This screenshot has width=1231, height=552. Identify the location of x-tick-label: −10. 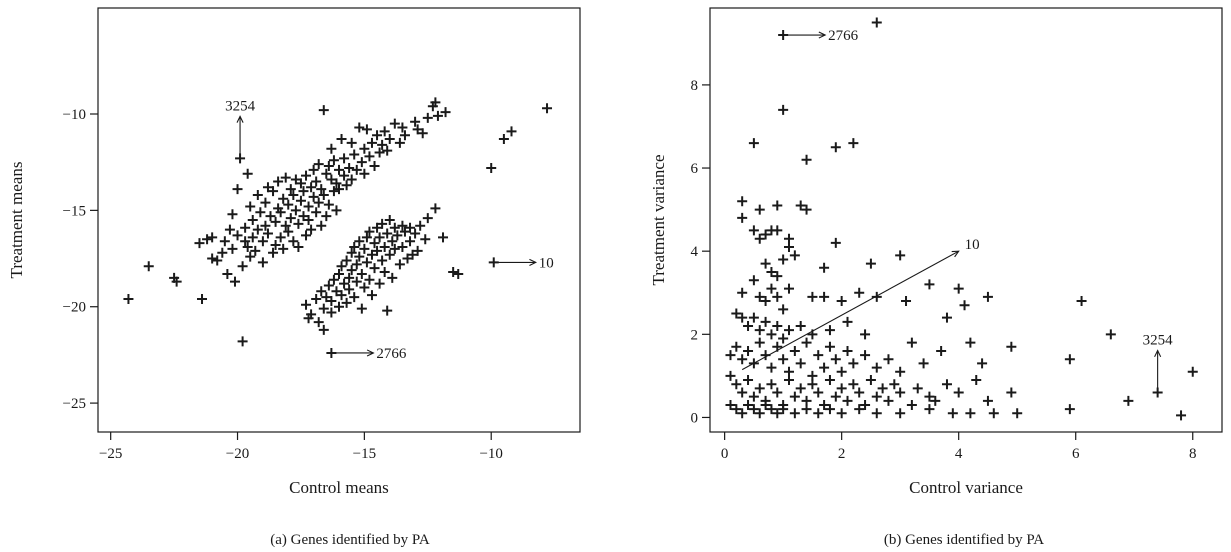
(490, 454).